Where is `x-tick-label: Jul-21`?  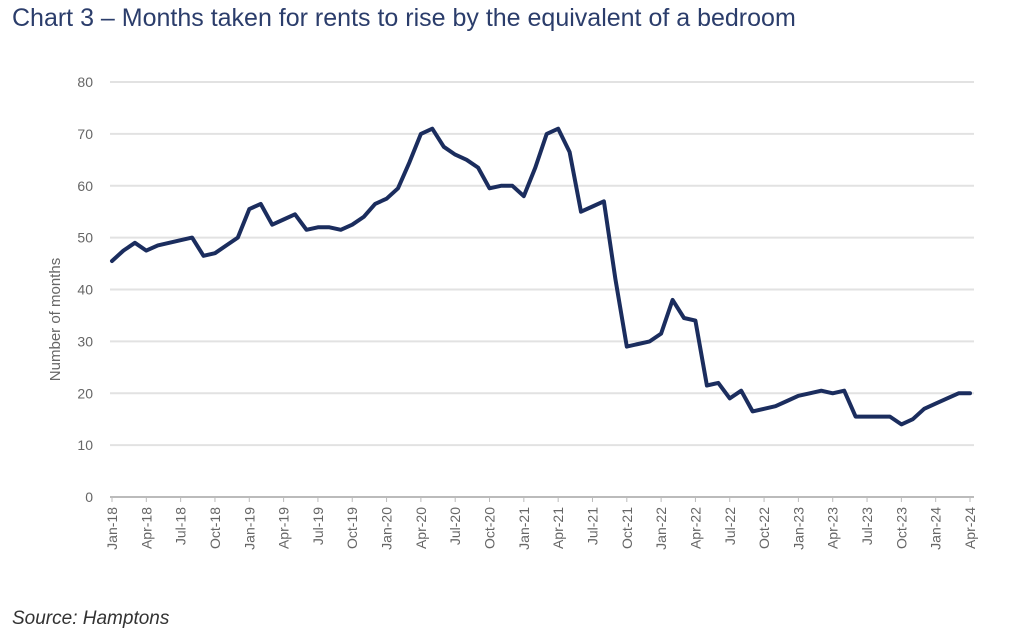 x-tick-label: Jul-21 is located at coordinates (592, 526).